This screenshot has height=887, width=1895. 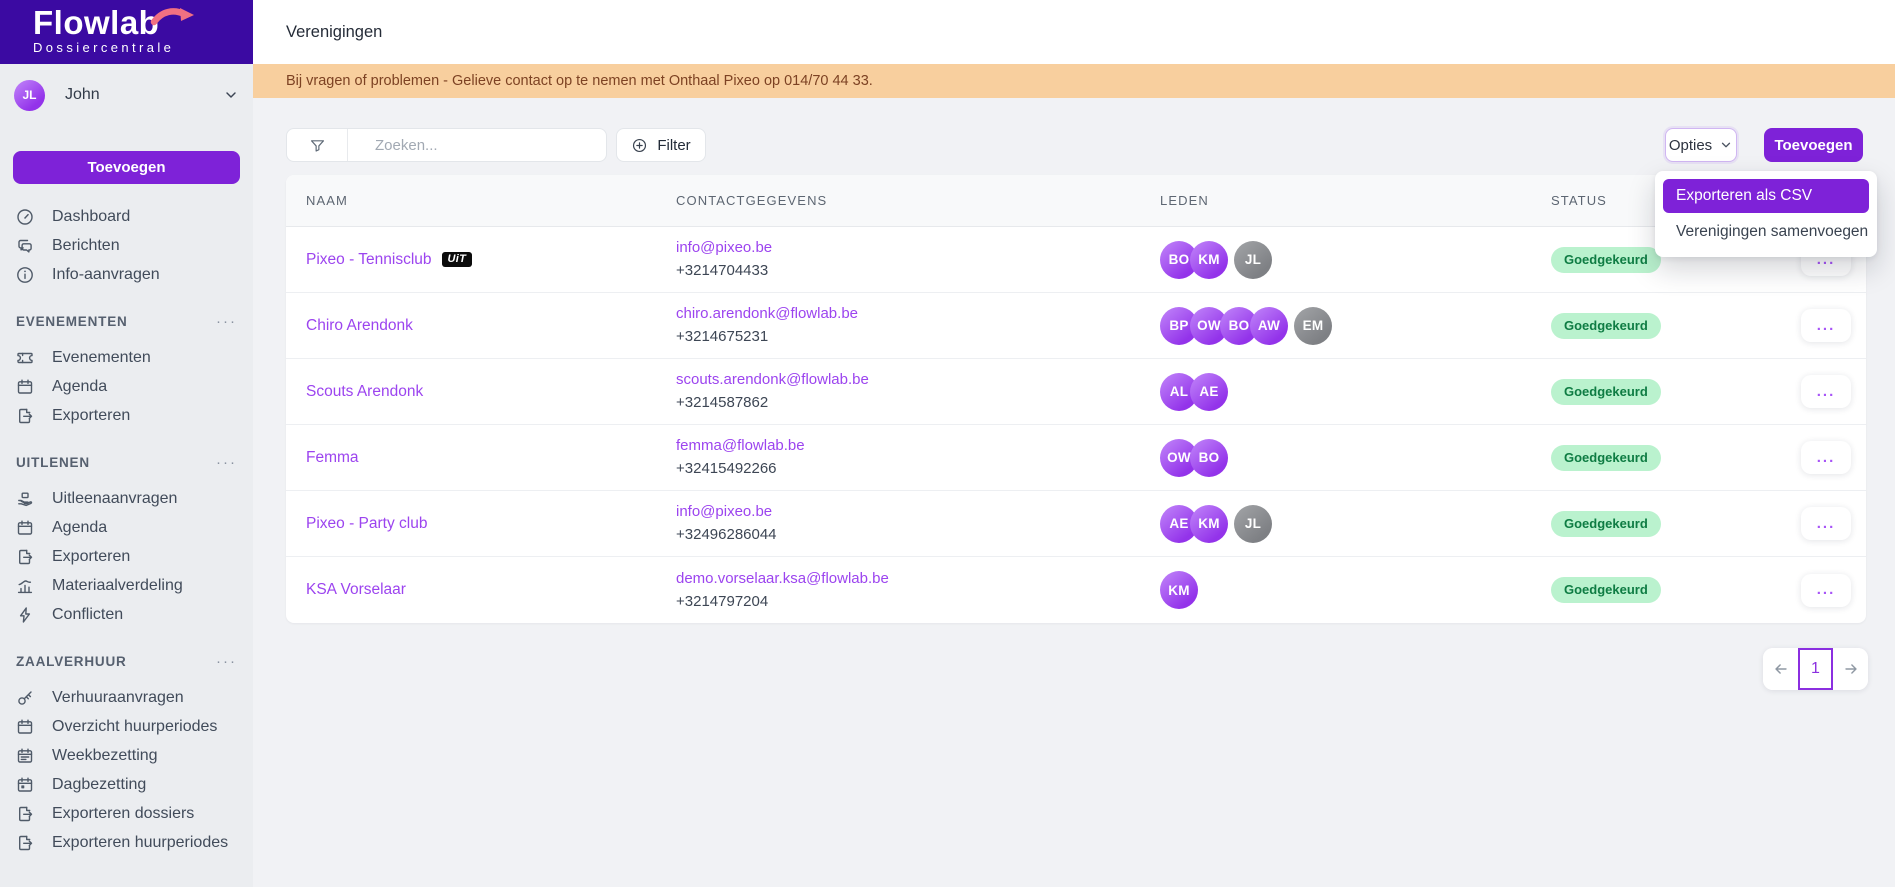 What do you see at coordinates (115, 498) in the screenshot?
I see `sidebar-item-label: Uitleenaanvragen` at bounding box center [115, 498].